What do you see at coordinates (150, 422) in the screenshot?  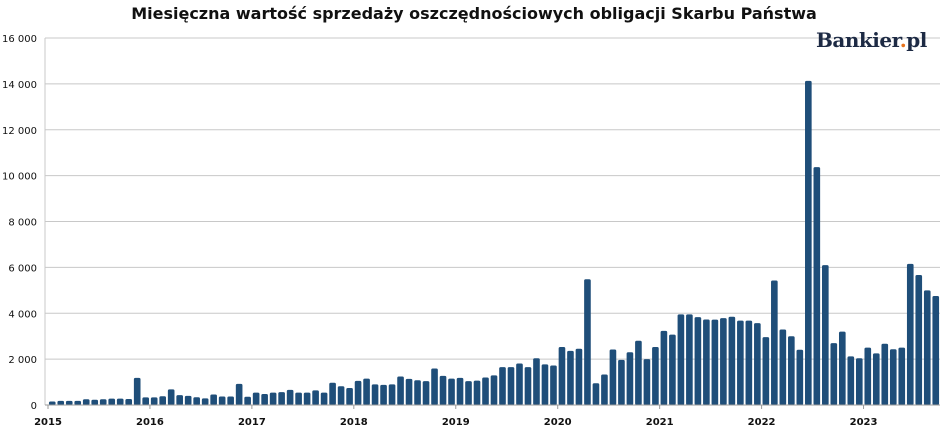 I see `x-tick-label: 2016` at bounding box center [150, 422].